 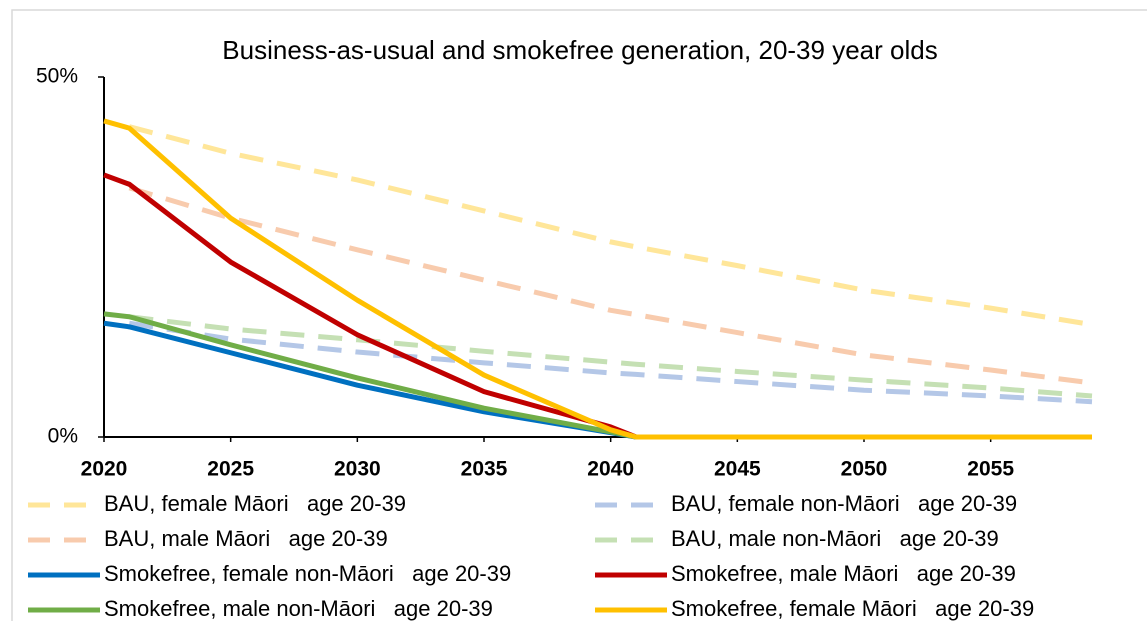 What do you see at coordinates (104, 469) in the screenshot?
I see `x-tick-label: 2020` at bounding box center [104, 469].